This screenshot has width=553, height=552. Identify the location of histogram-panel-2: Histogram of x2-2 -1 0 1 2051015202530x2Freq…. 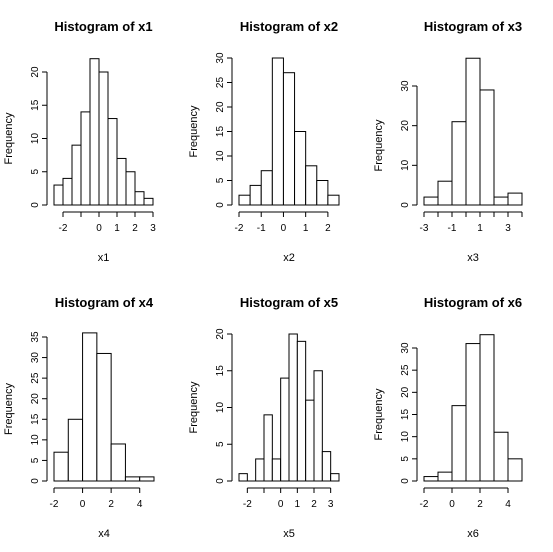
(264, 141).